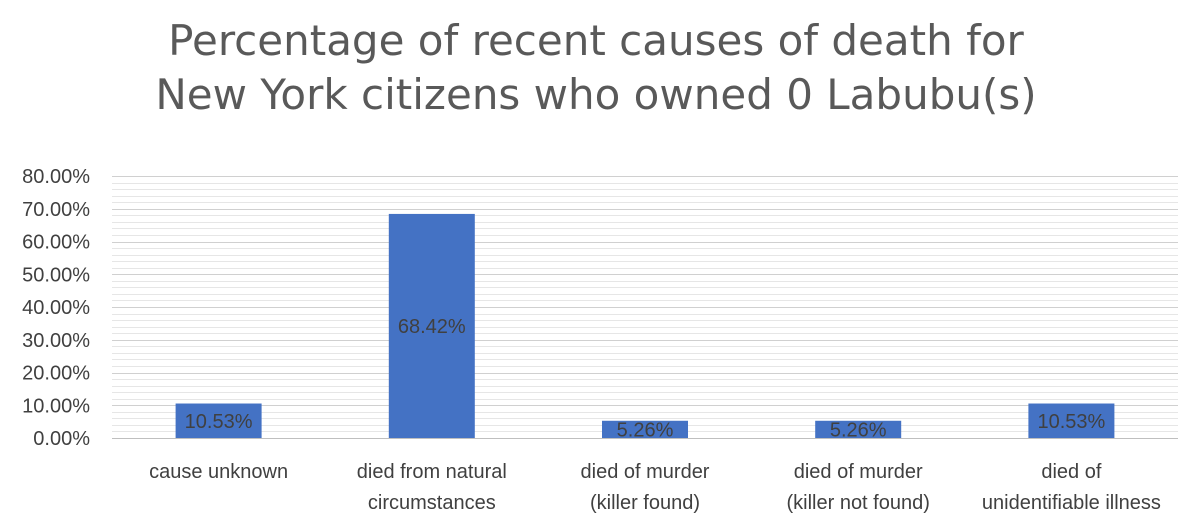  Describe the element at coordinates (596, 94) in the screenshot. I see `chart-title-line-2: New York citizens who owned 0 Labubu(s)` at that location.